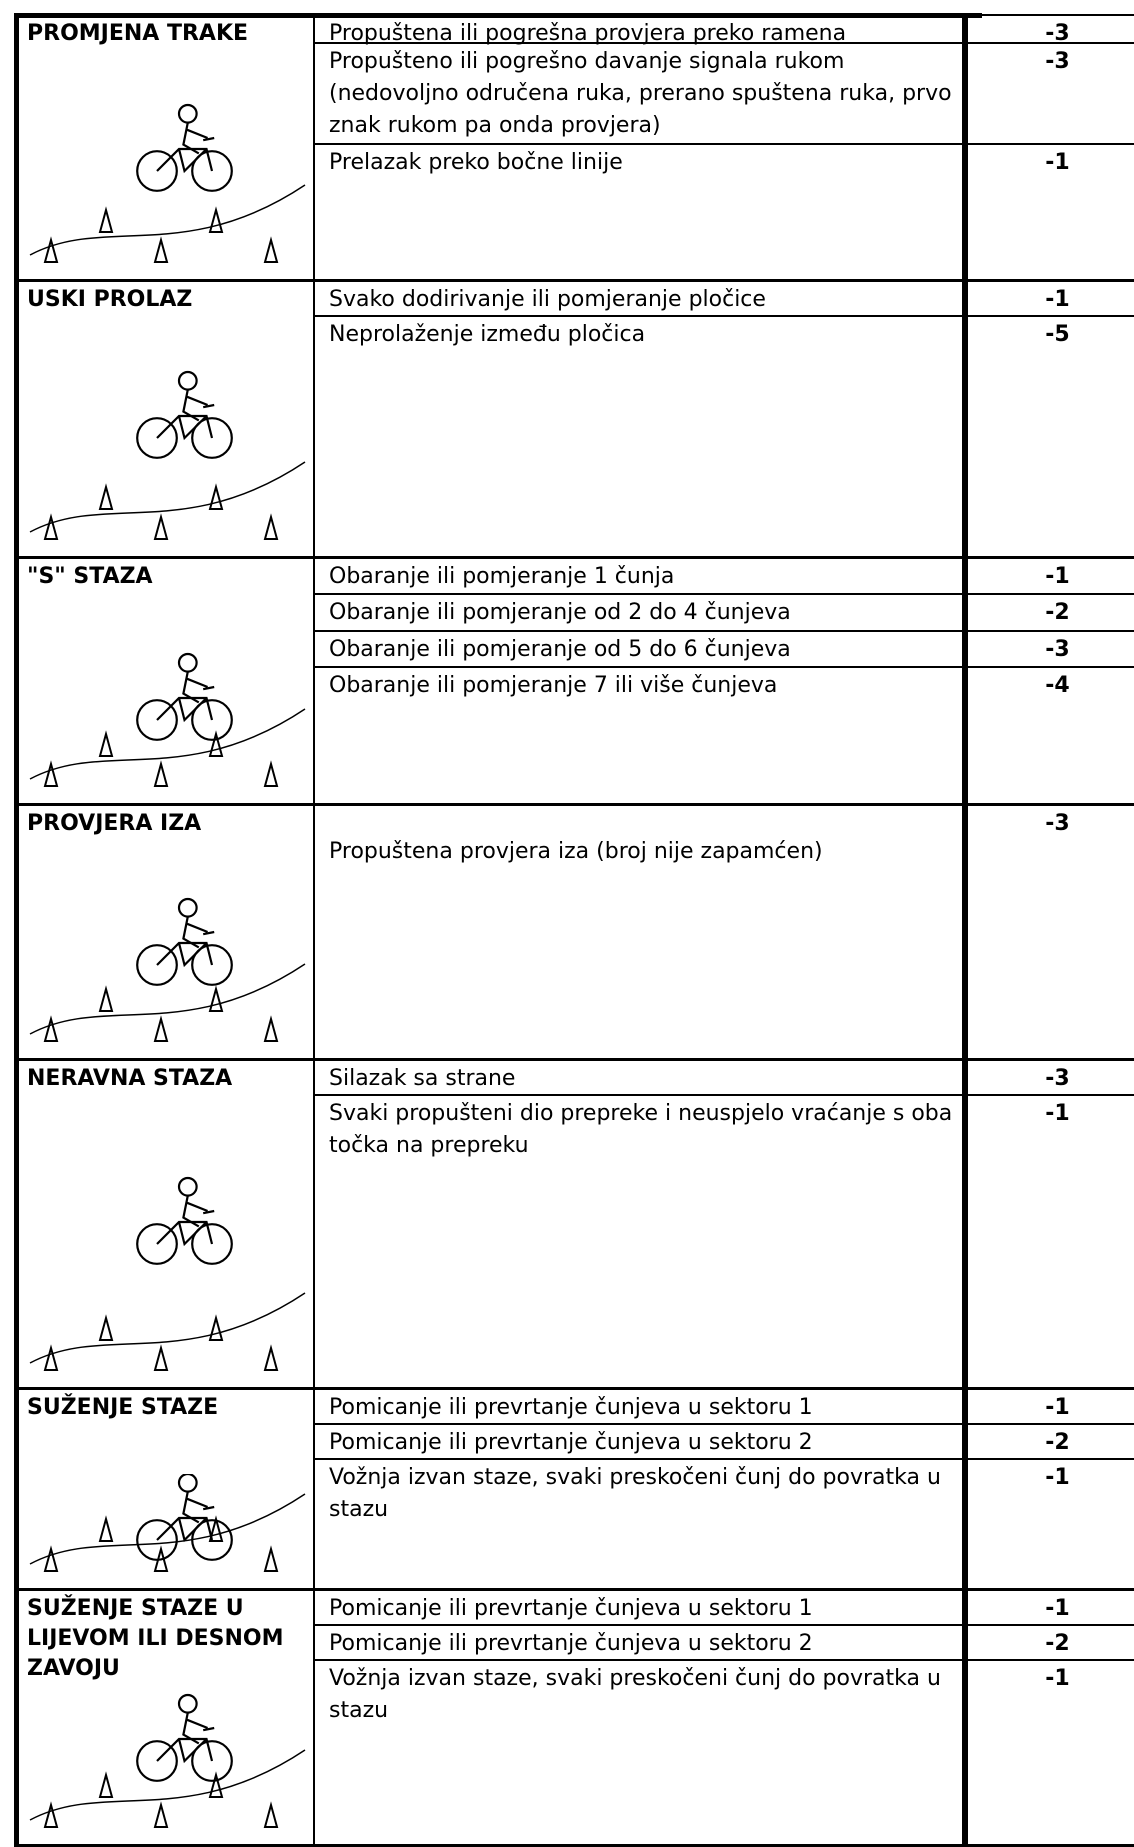 The height and width of the screenshot is (1847, 1134). Describe the element at coordinates (502, 576) in the screenshot. I see `item-text: Obaranje ili pomjeranje 1 čunja` at that location.